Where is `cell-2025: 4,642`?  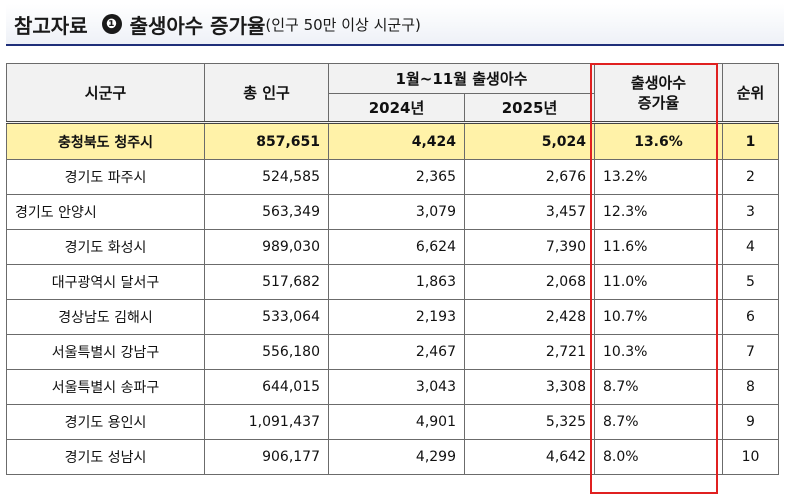
cell-2025: 4,642 is located at coordinates (529, 457).